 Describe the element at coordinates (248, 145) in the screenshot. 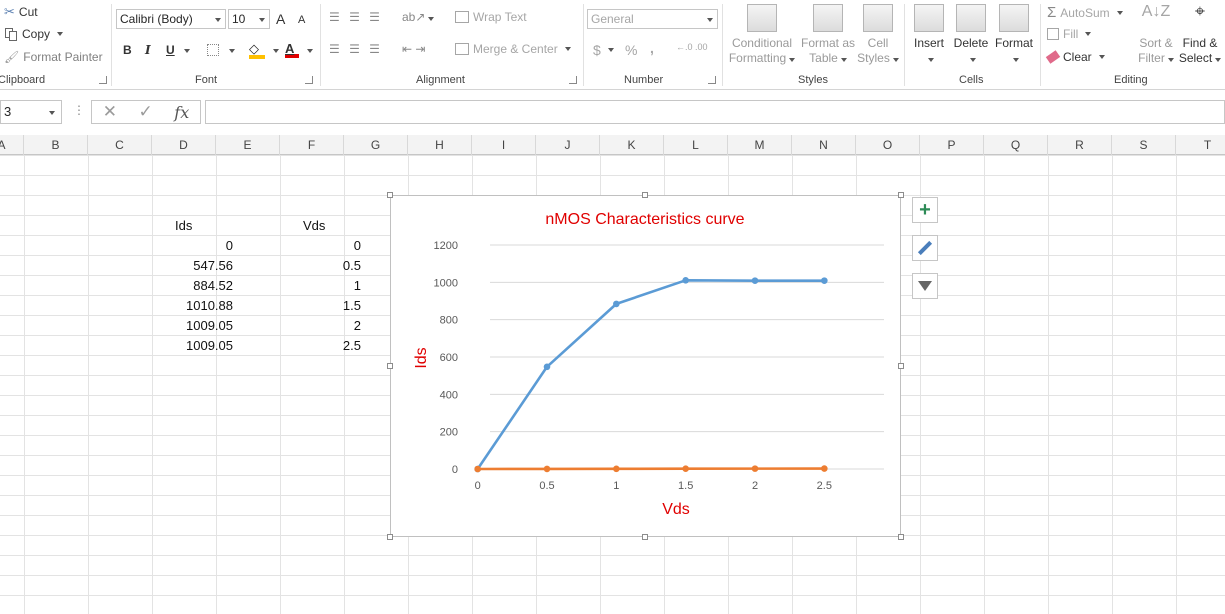

I see `column-header-e: E` at that location.